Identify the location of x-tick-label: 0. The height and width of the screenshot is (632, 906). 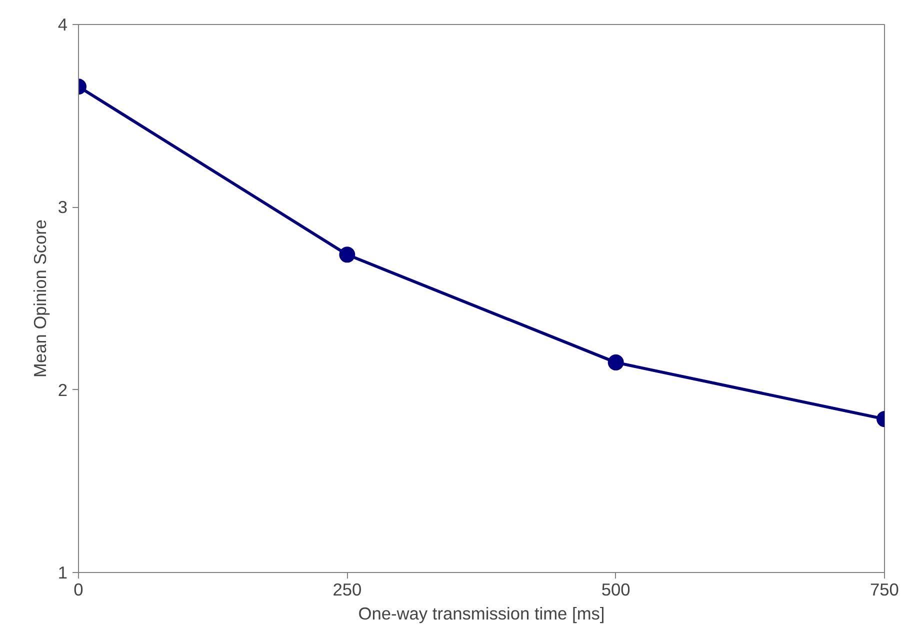
(79, 590).